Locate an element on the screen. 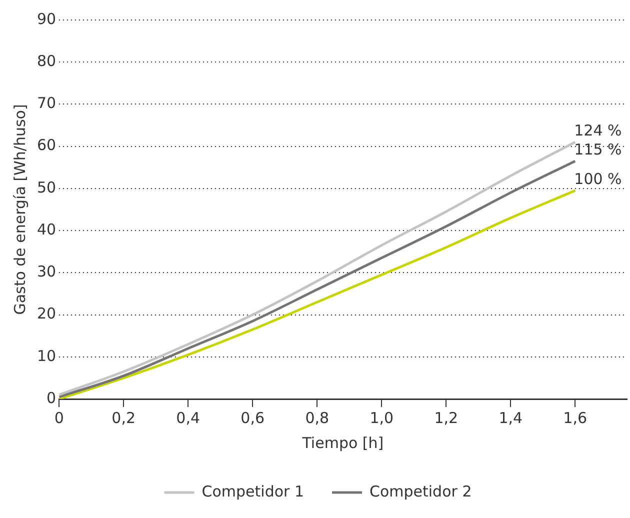 This screenshot has height=518, width=630. y-tick-label: 0 is located at coordinates (51, 397).